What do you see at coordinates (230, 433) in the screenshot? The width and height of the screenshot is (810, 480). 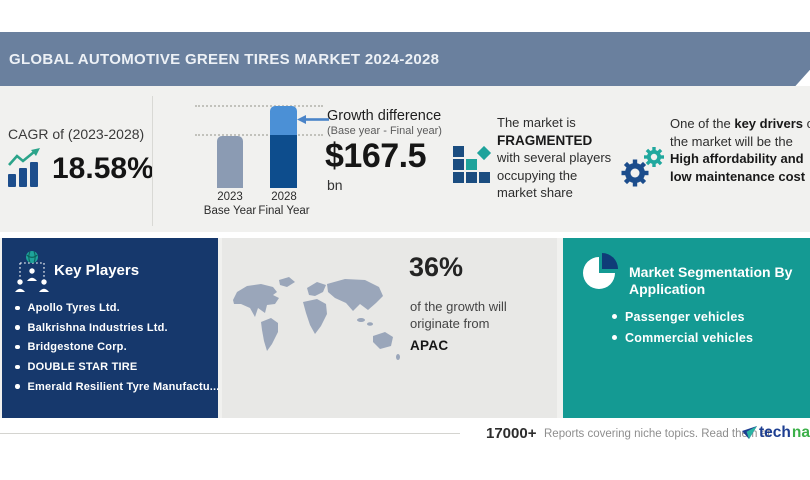 I see `footer-divider` at bounding box center [230, 433].